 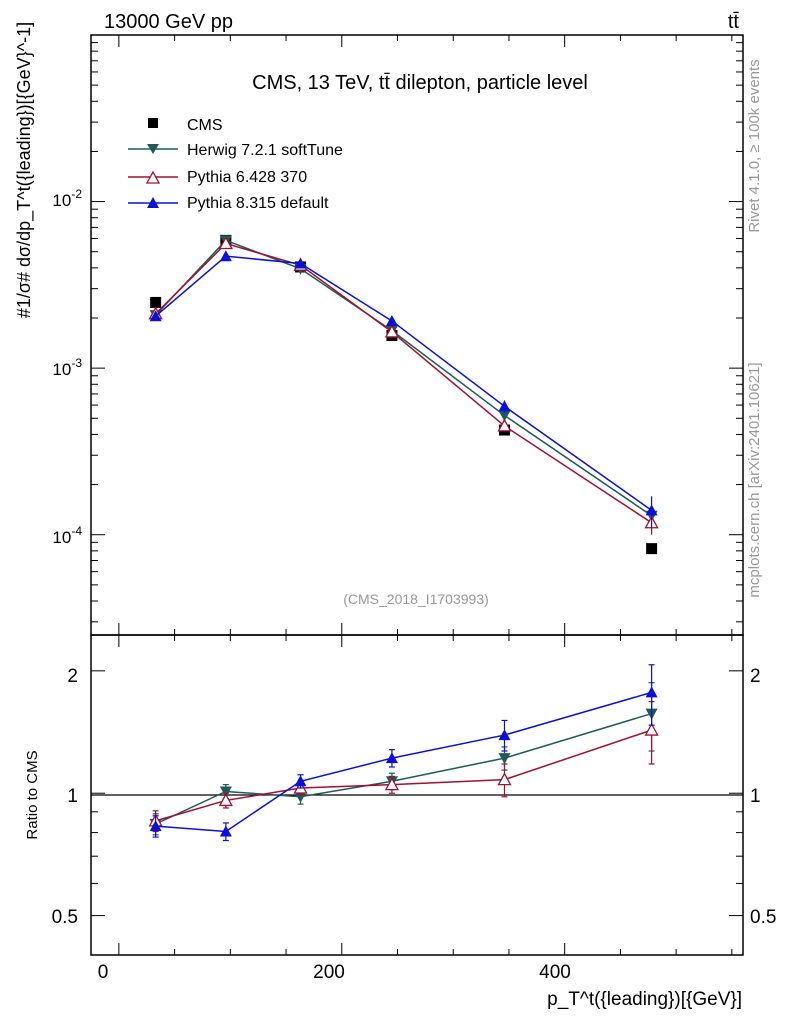 What do you see at coordinates (153, 202) in the screenshot?
I see `legend-marker-pythia8` at bounding box center [153, 202].